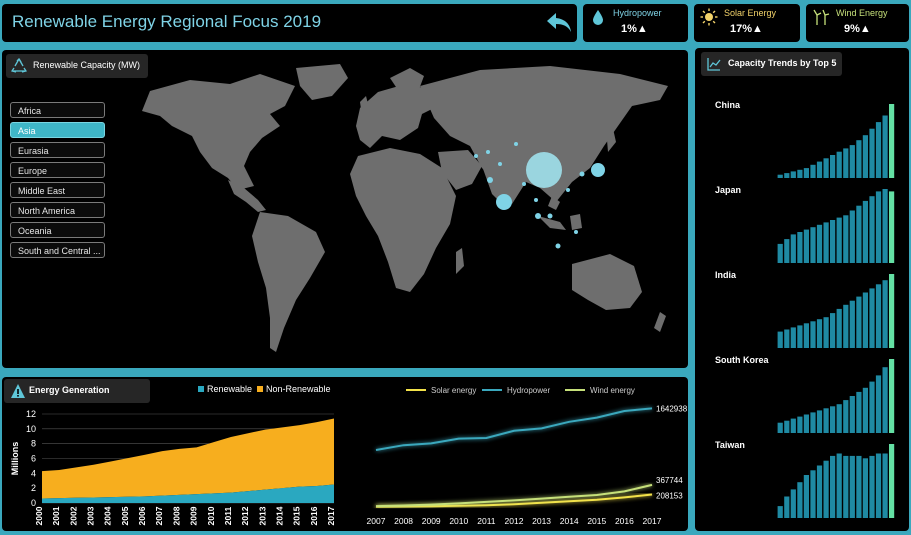 The height and width of the screenshot is (535, 911). Describe the element at coordinates (57, 210) in the screenshot. I see `region-button: North America` at that location.